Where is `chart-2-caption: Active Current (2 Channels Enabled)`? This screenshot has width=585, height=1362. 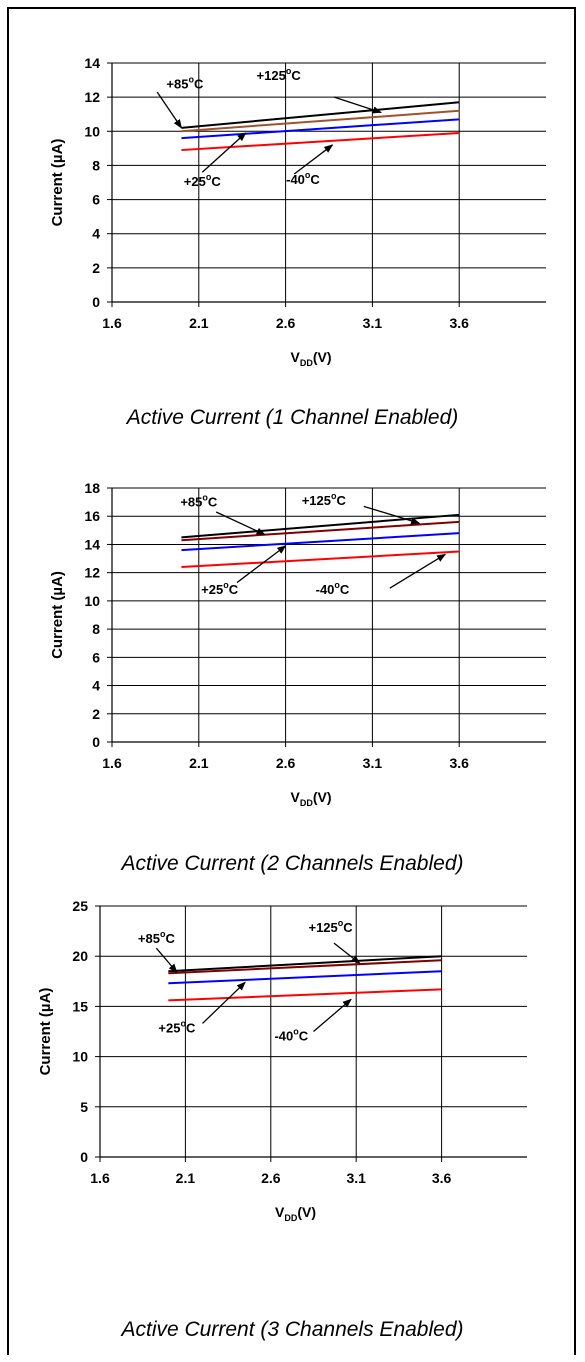
chart-2-caption: Active Current (2 Channels Enabled) is located at coordinates (292, 864).